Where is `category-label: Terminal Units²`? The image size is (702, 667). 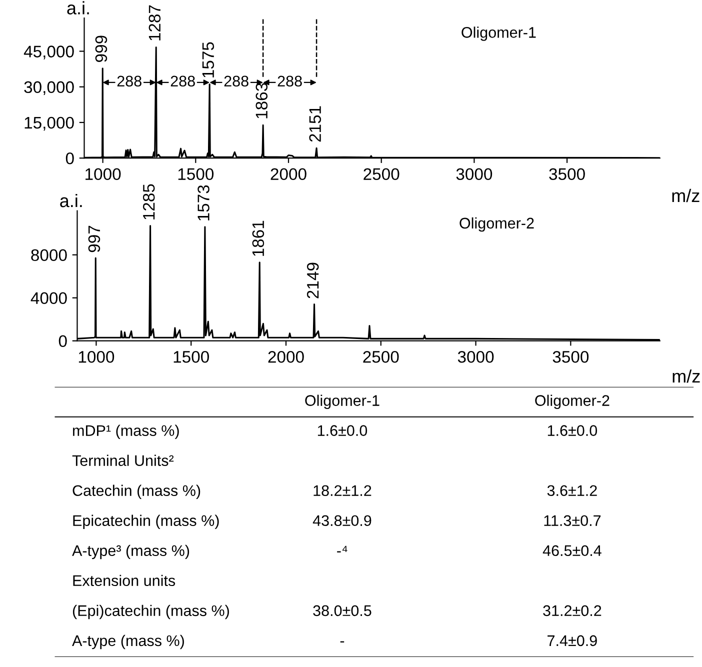
category-label: Terminal Units² is located at coordinates (123, 460).